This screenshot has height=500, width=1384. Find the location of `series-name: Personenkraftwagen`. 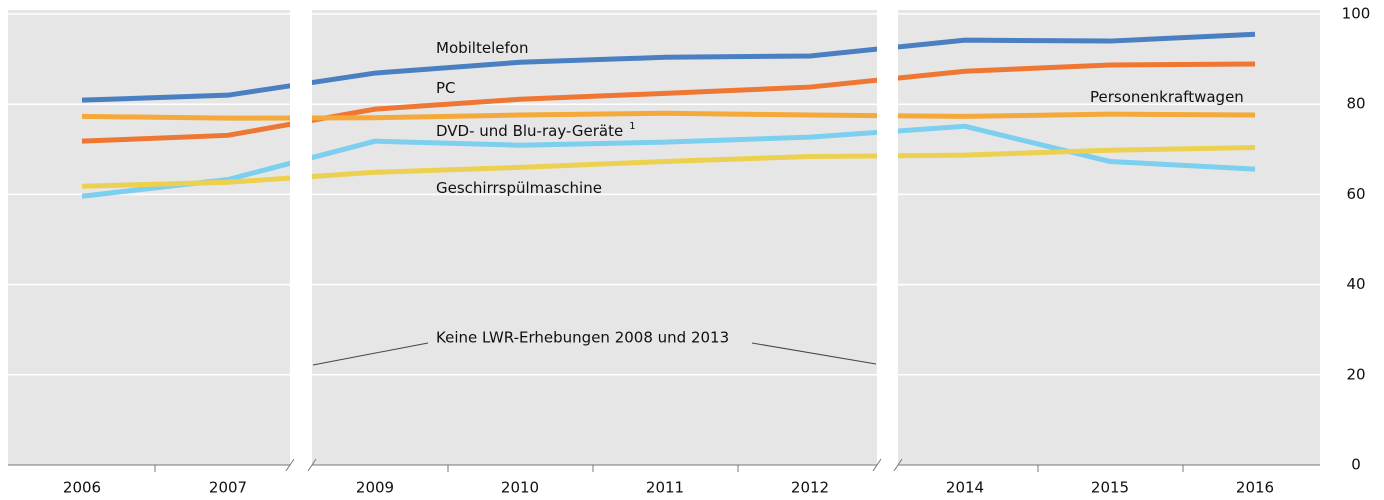

series-name: Personenkraftwagen is located at coordinates (1167, 97).